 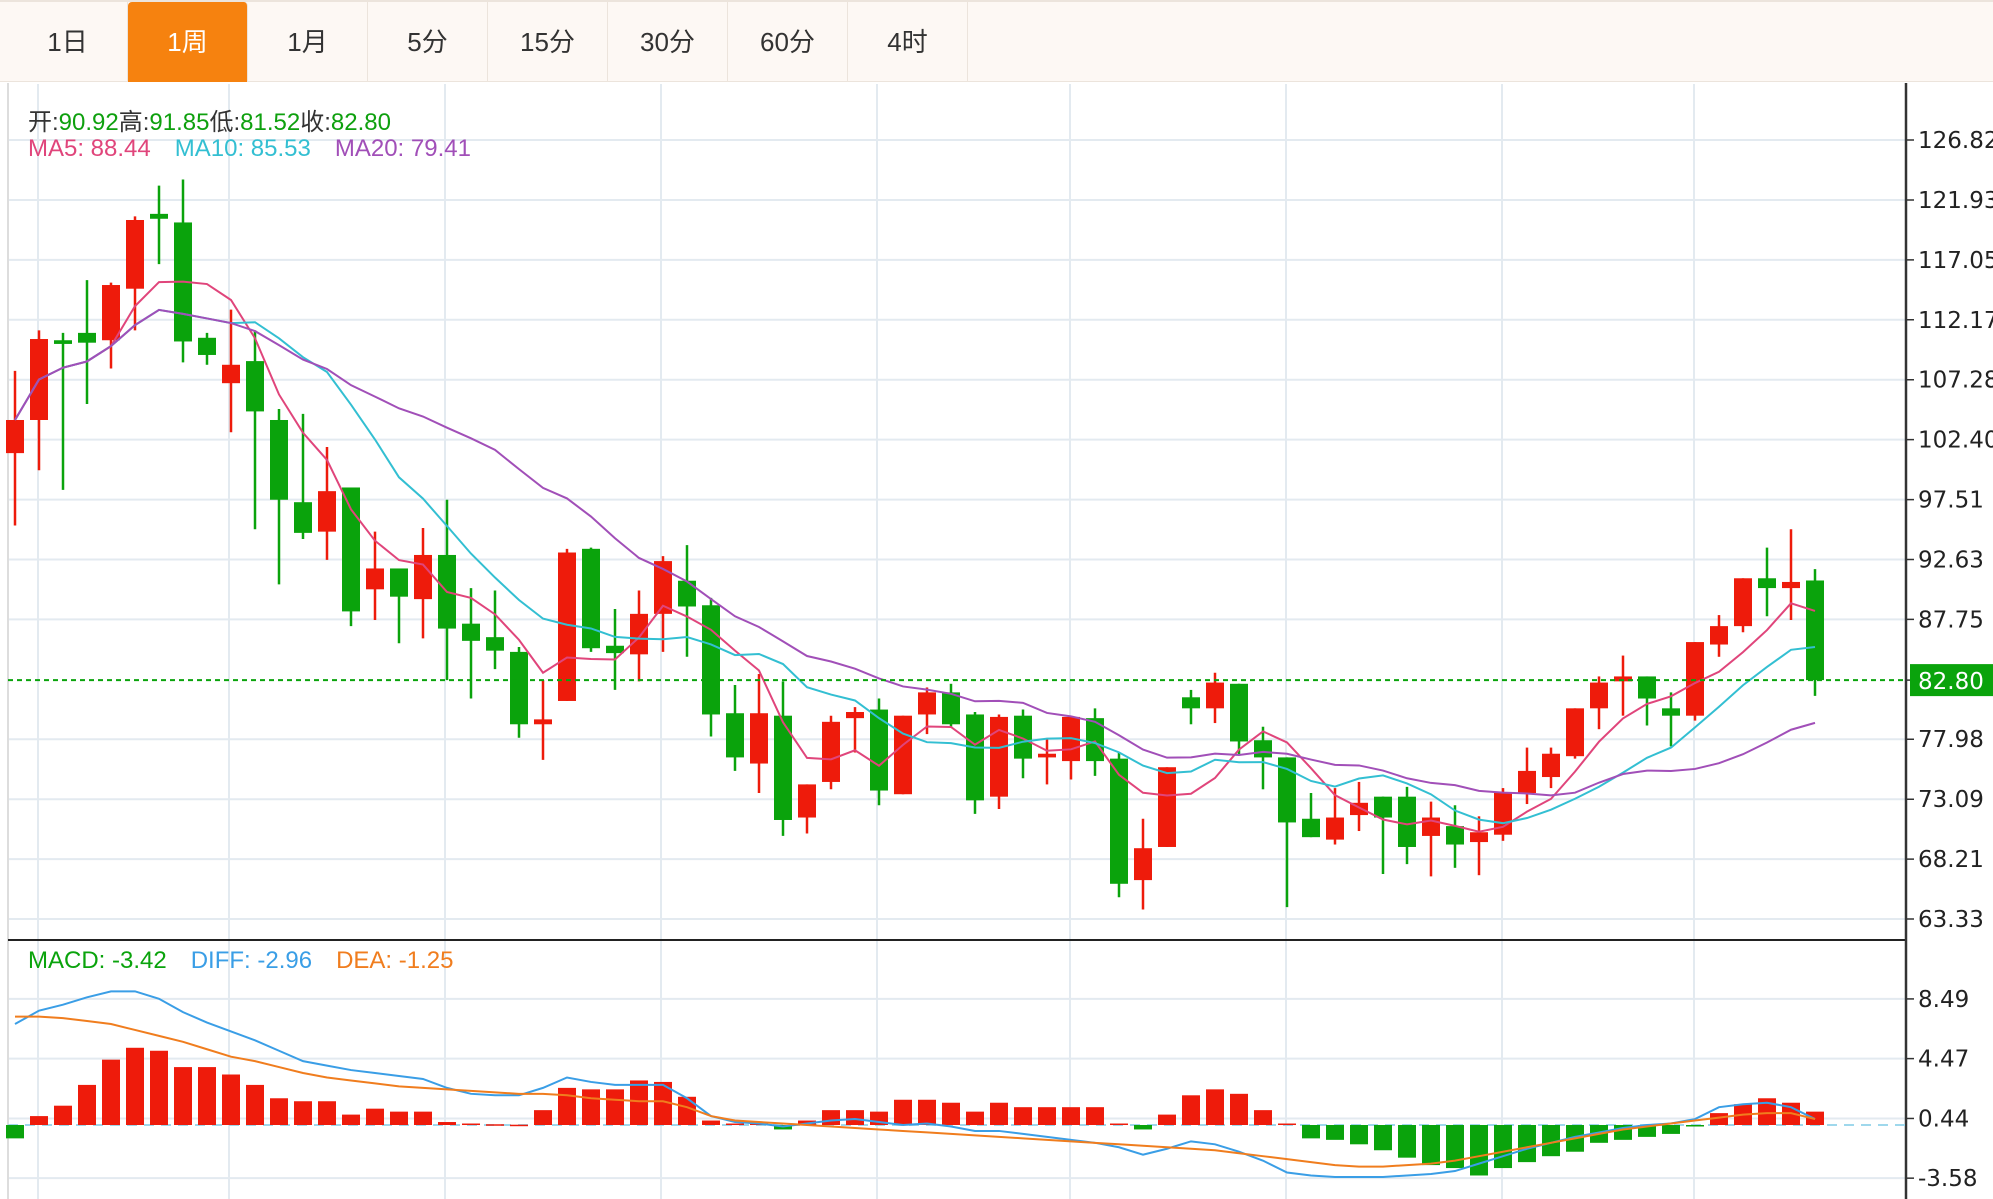 I want to click on tab-1-week: 1周, so click(x=188, y=42).